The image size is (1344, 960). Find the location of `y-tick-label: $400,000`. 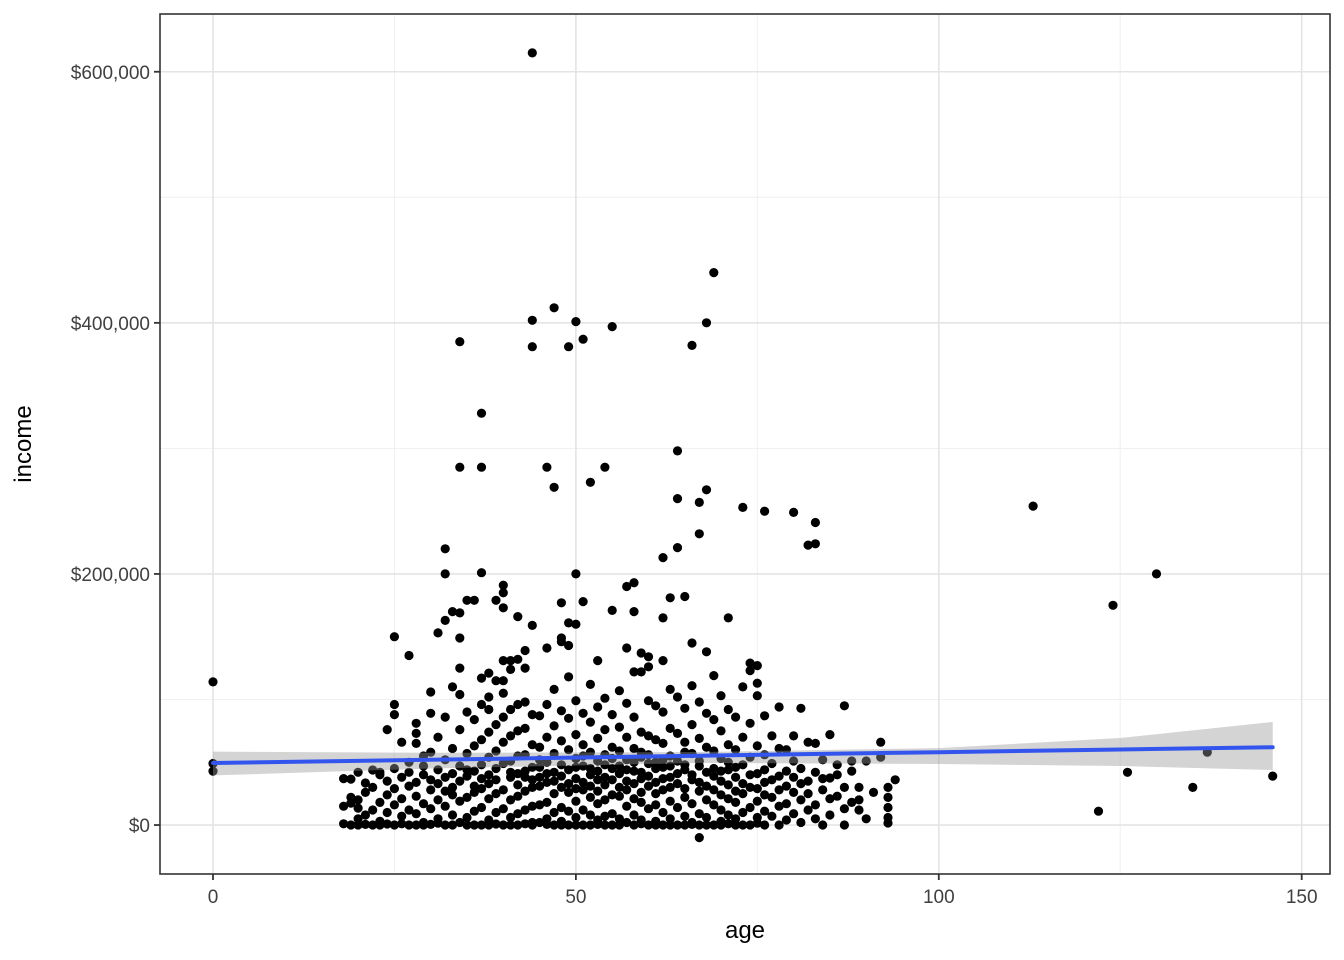

y-tick-label: $400,000 is located at coordinates (110, 324).